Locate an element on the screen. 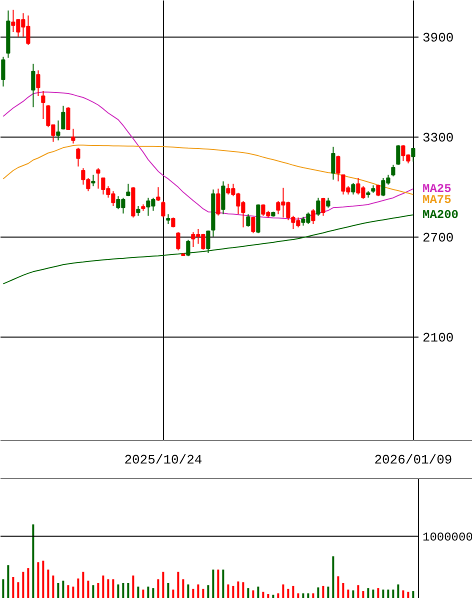 Image resolution: width=472 pixels, height=598 pixels. y-tick-label: 2100 is located at coordinates (438, 338).